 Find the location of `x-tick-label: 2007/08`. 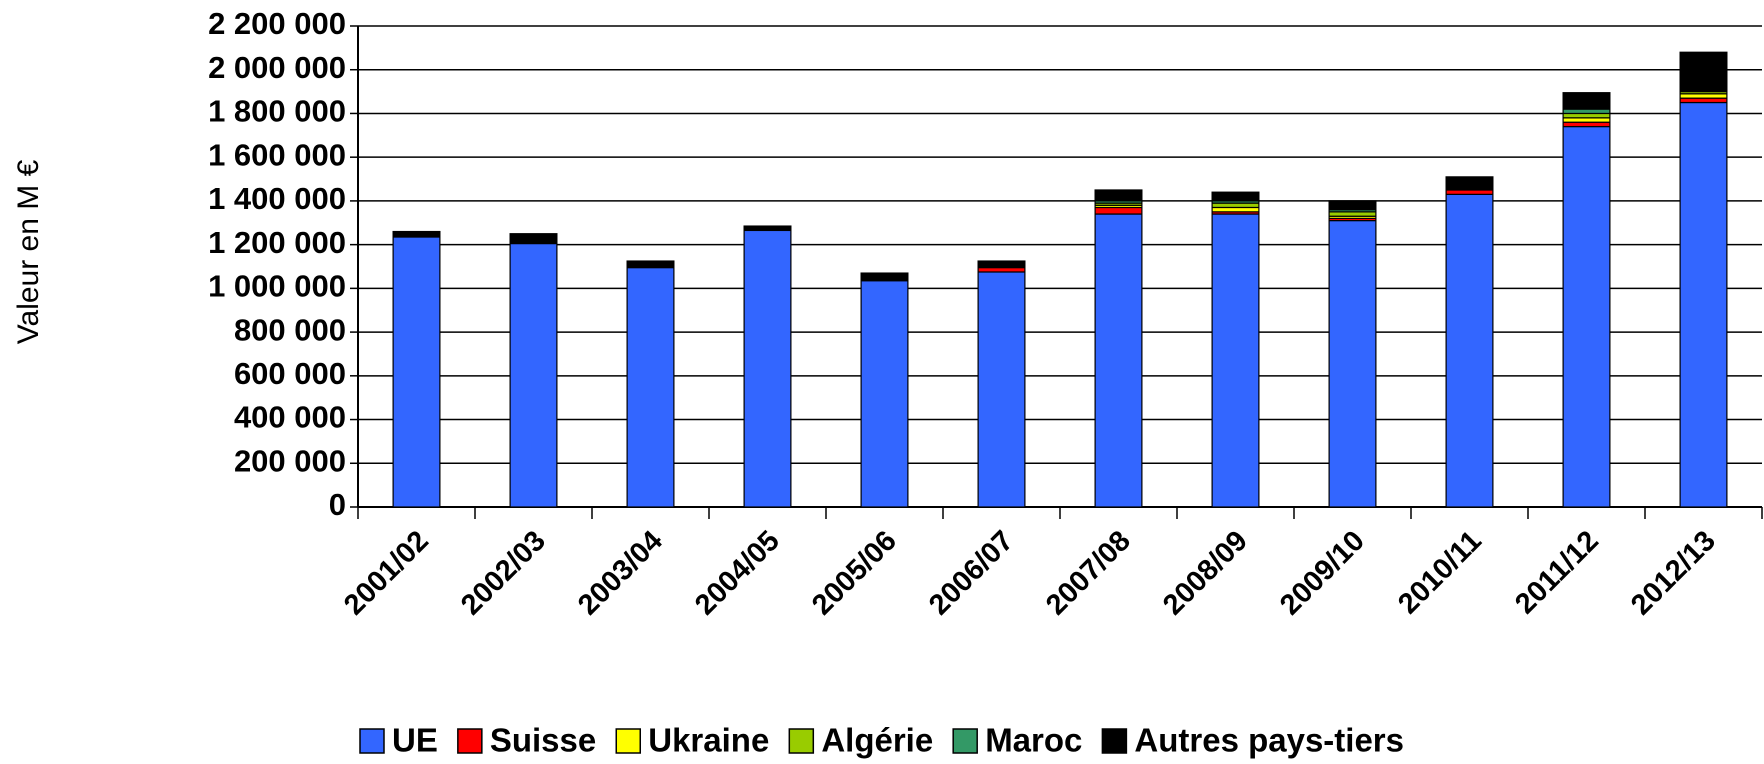

x-tick-label: 2007/08 is located at coordinates (1088, 573).